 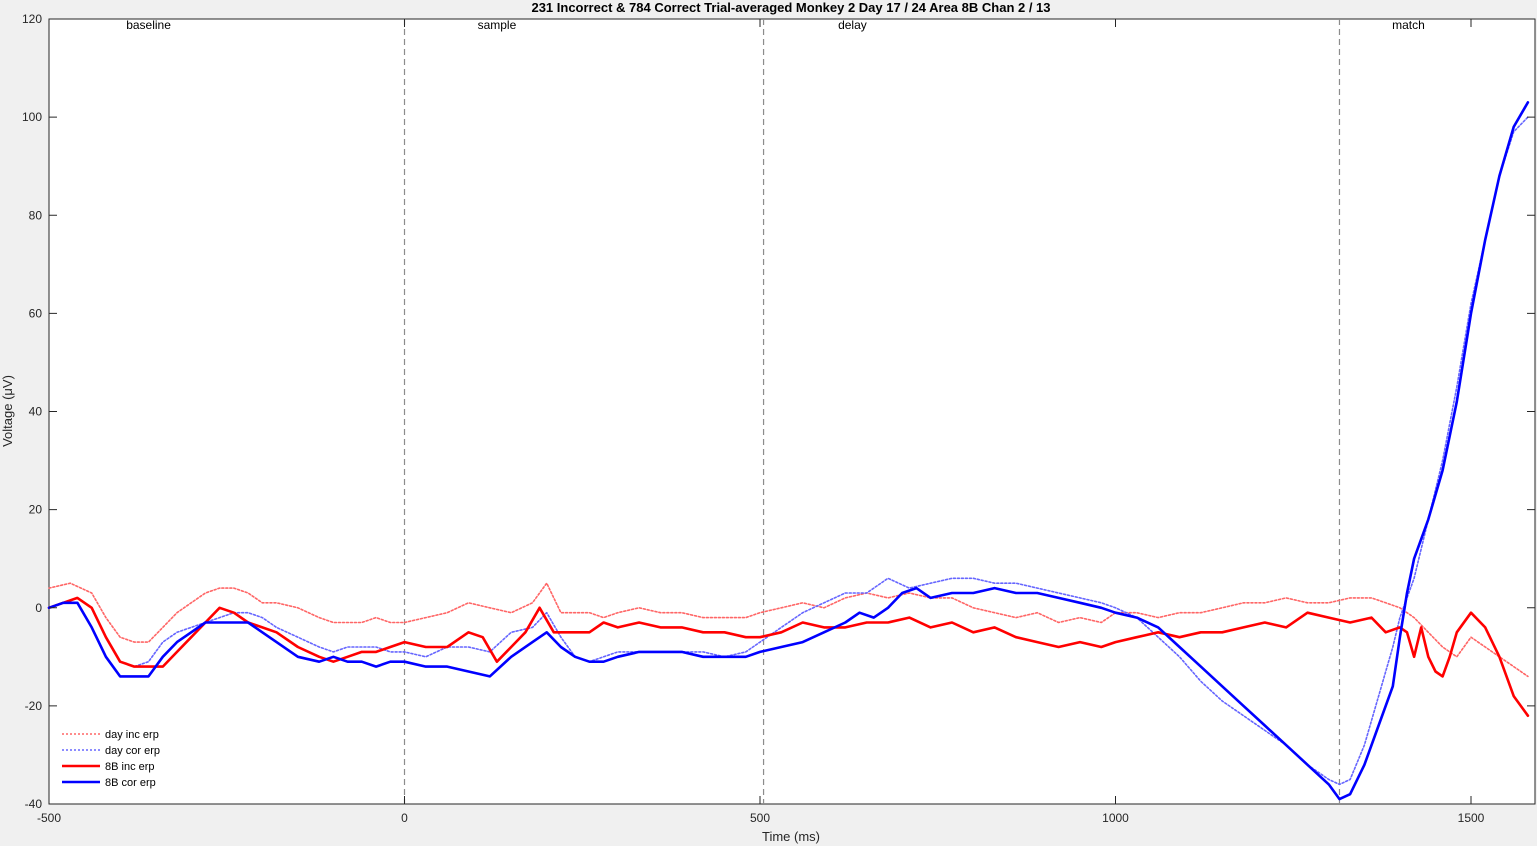 What do you see at coordinates (132, 735) in the screenshot?
I see `legend-label: day inc erp` at bounding box center [132, 735].